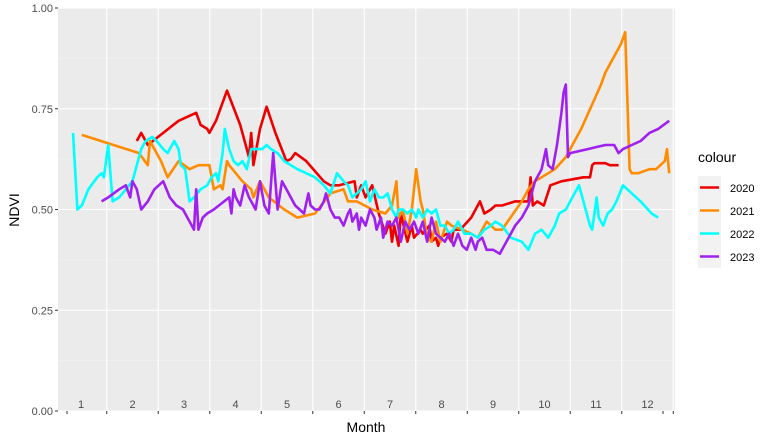  What do you see at coordinates (742, 258) in the screenshot?
I see `legend-label: 2023` at bounding box center [742, 258].